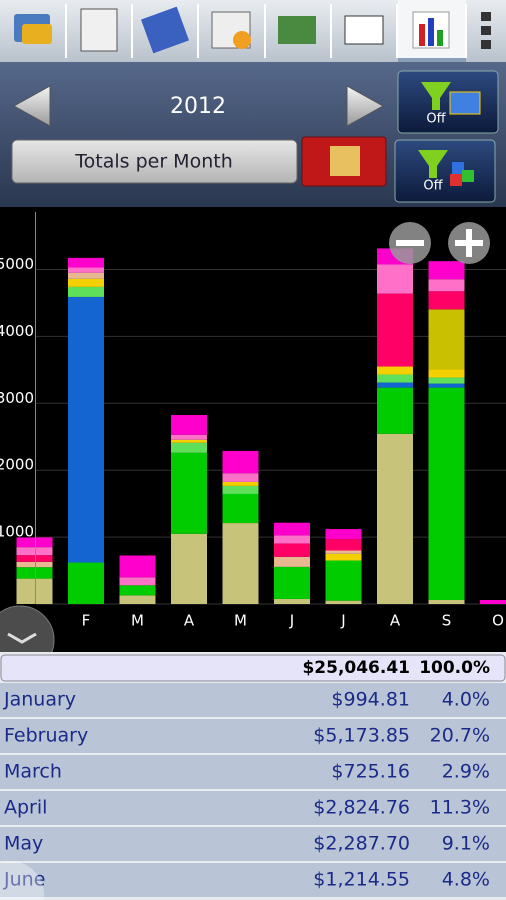 This screenshot has width=506, height=900. What do you see at coordinates (486, 30) in the screenshot?
I see `menu-button` at bounding box center [486, 30].